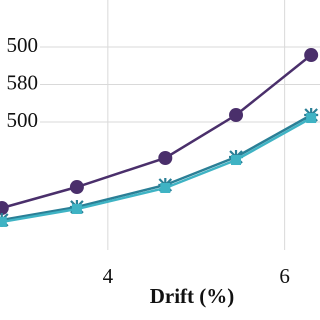 This screenshot has height=320, width=320. What do you see at coordinates (108, 276) in the screenshot?
I see `x-tick-label: 4` at bounding box center [108, 276].